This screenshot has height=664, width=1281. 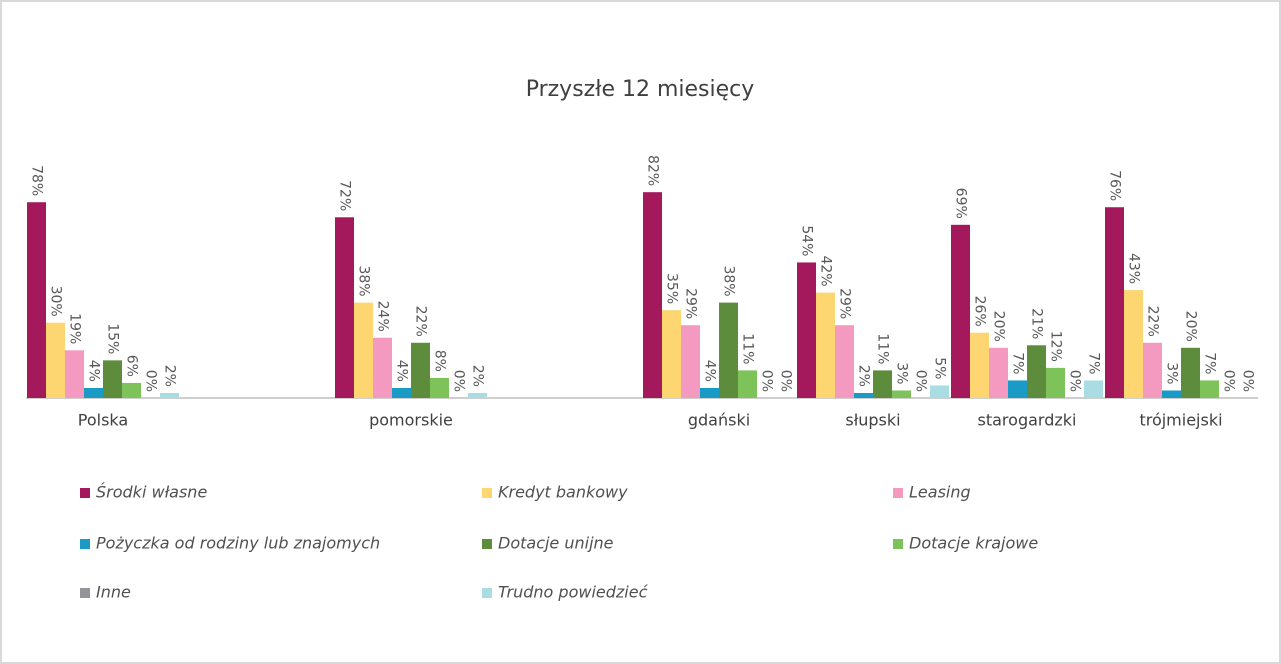 I want to click on data-label: 21%, so click(x=1037, y=323).